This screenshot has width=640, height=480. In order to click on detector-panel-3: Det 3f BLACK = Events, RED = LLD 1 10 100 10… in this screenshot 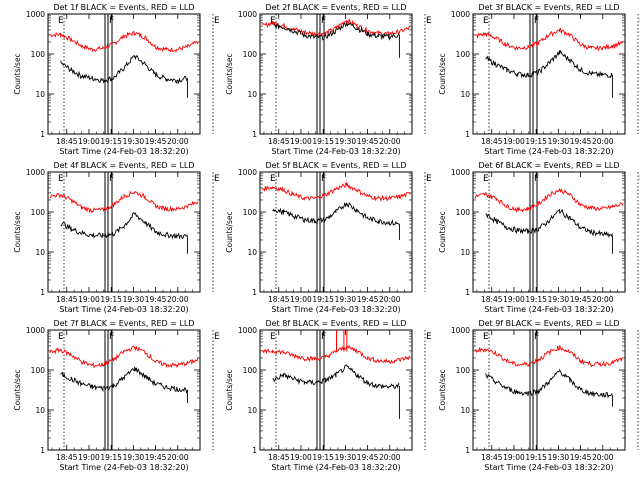, I will do `click(539, 79)`.